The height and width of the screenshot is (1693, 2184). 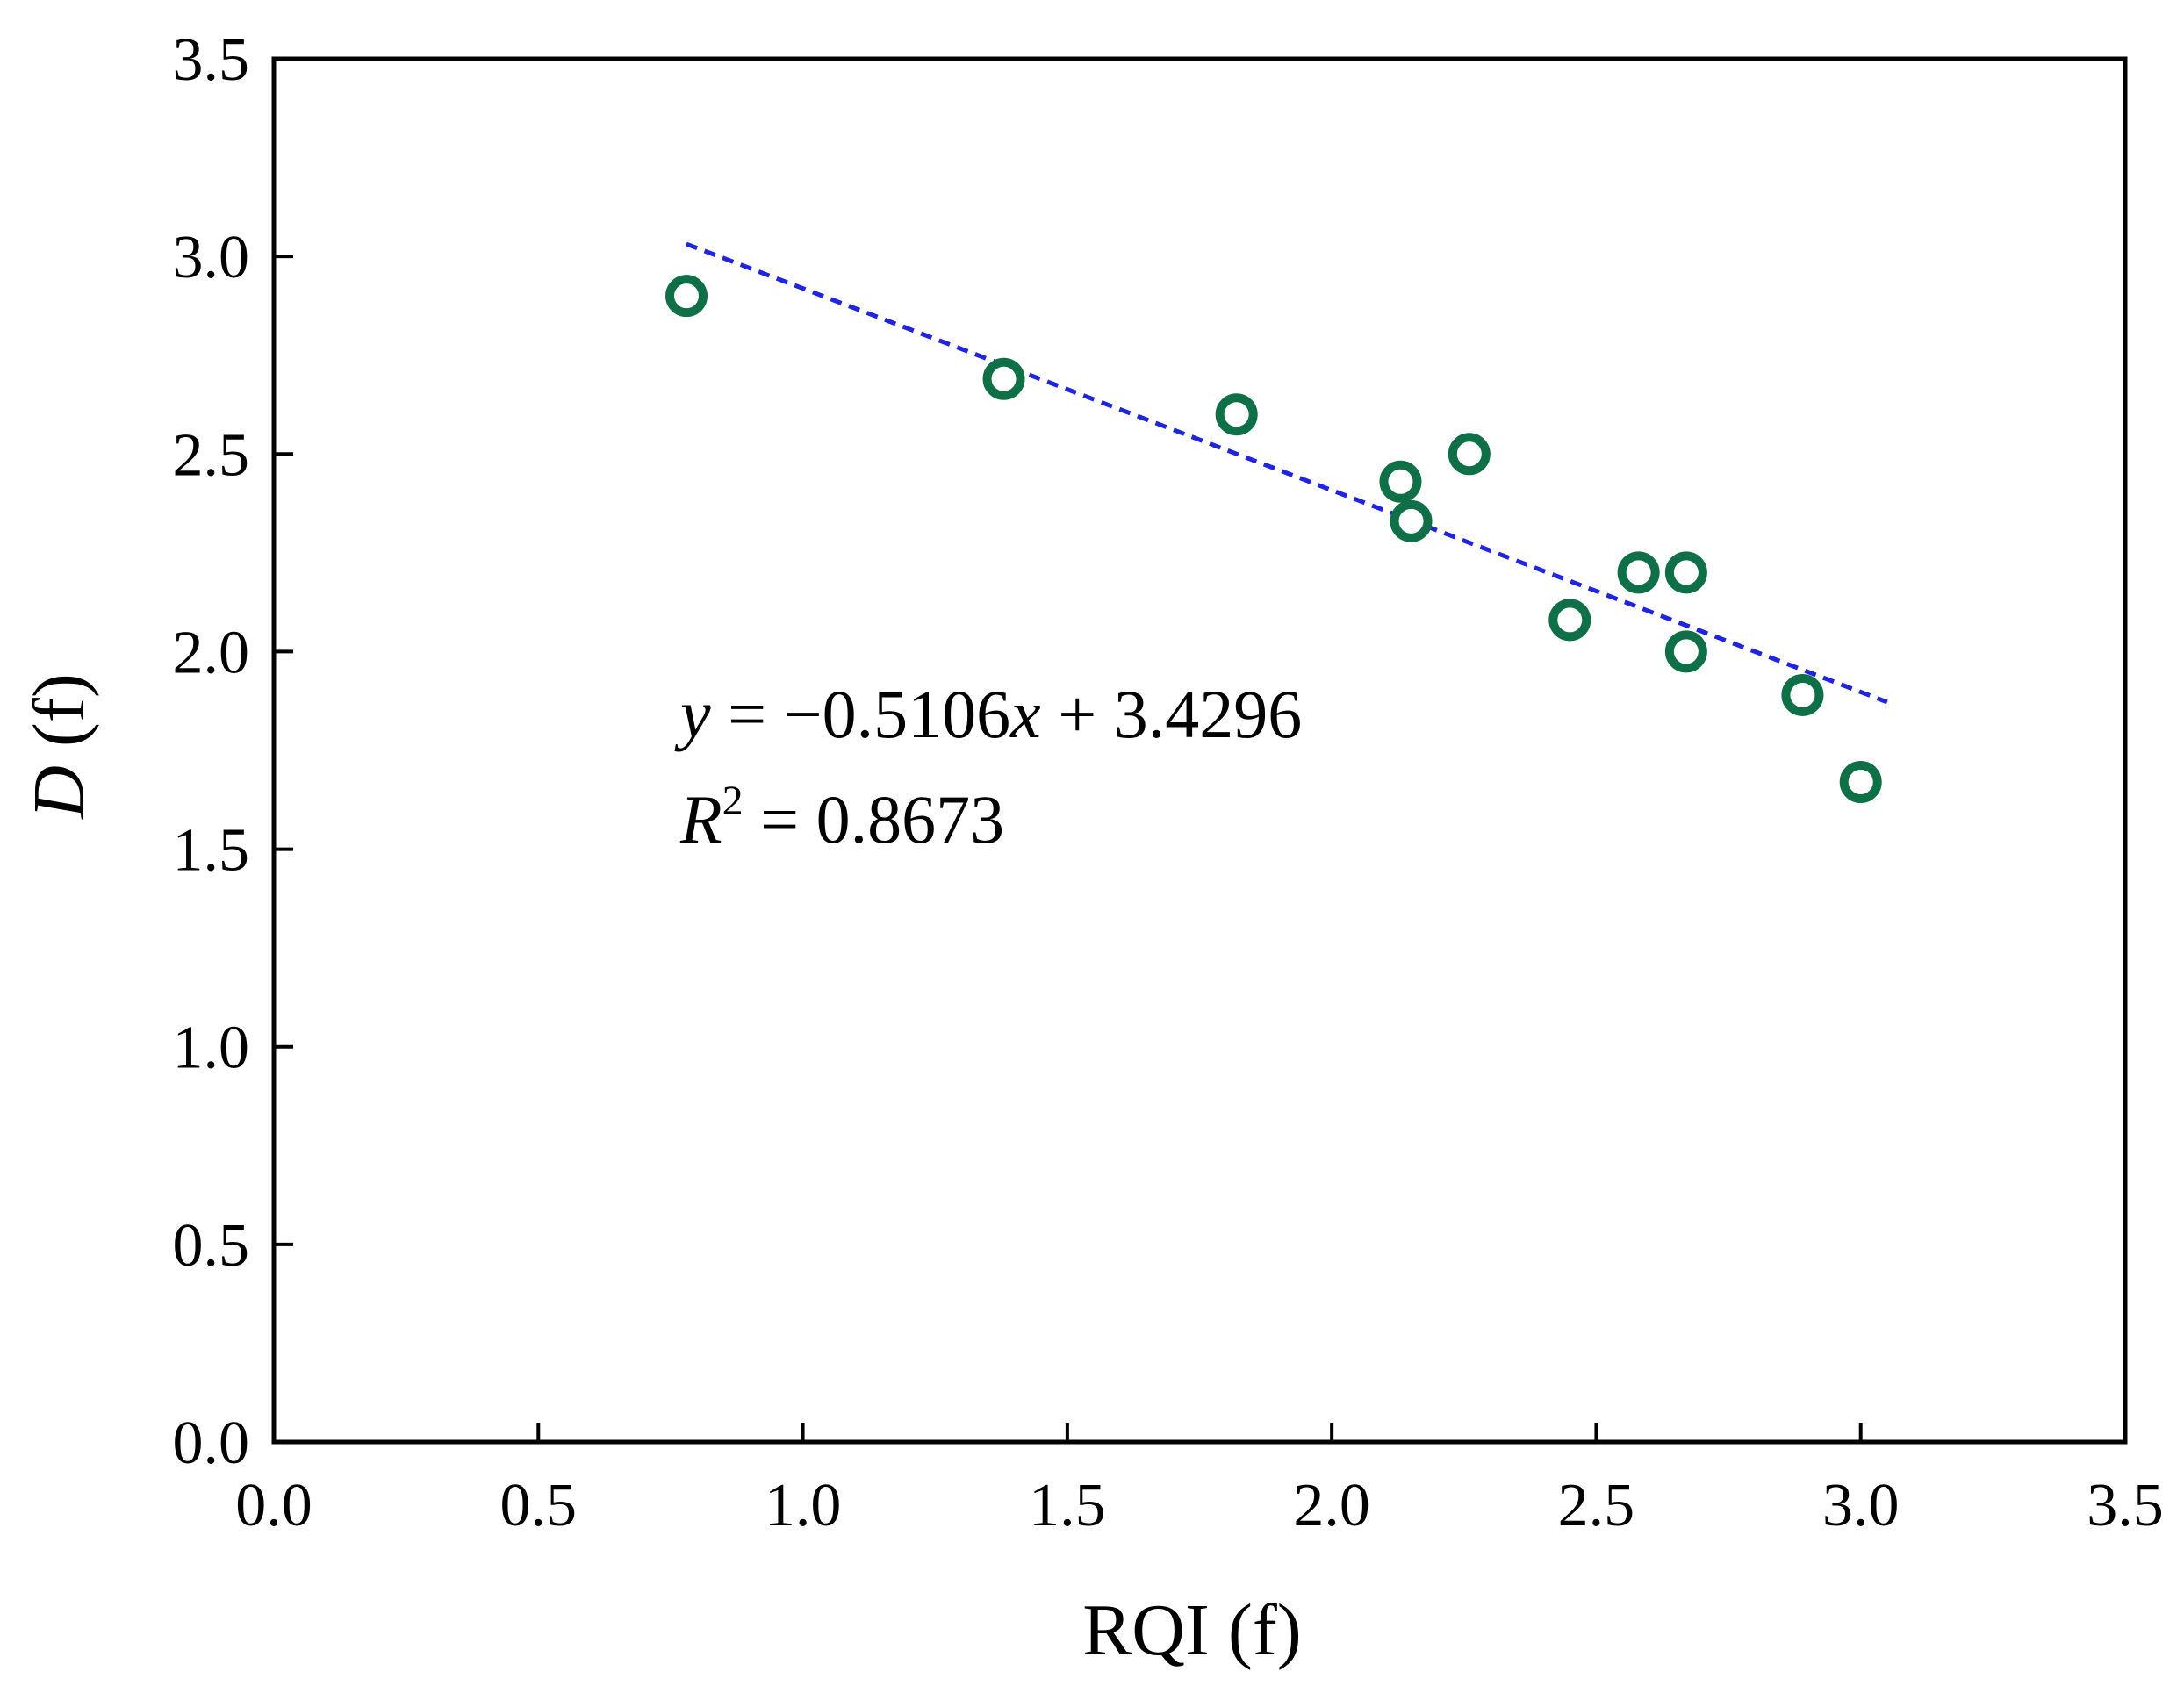 I want to click on x-tick-label-0: 0.0, so click(x=274, y=1506).